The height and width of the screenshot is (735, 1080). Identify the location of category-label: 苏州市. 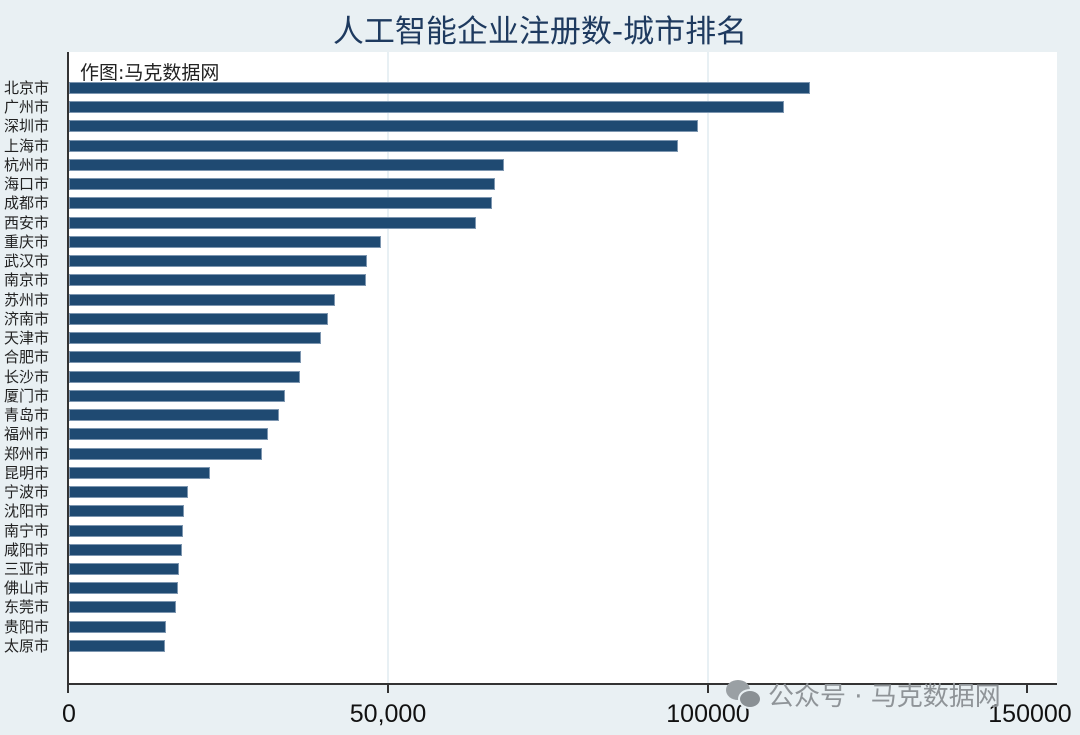
(27, 299).